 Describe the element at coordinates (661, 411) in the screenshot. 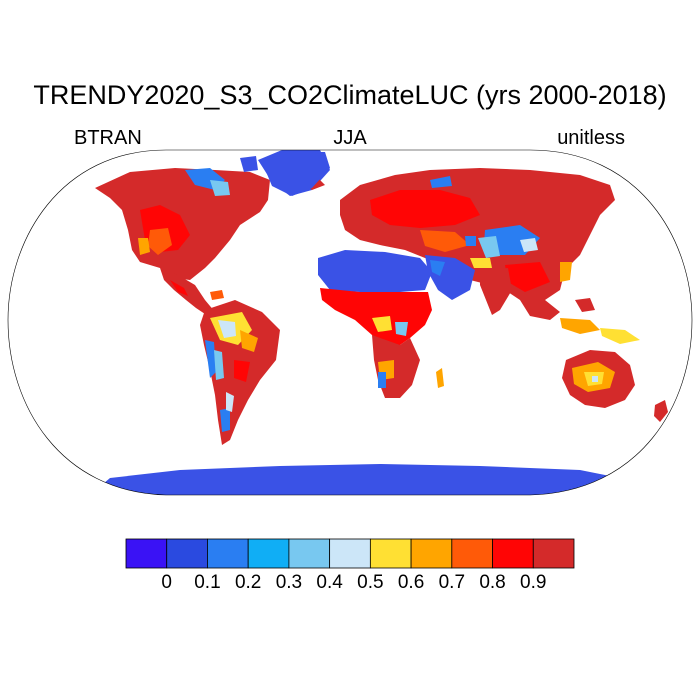

I see `new-zealand` at that location.